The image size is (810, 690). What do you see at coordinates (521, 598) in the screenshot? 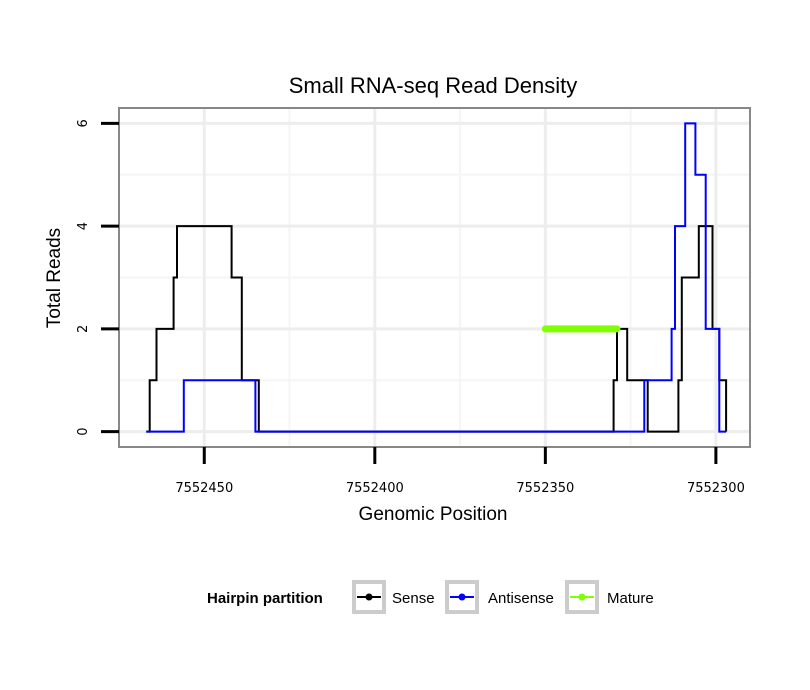
I see `legend-label: Antisense` at bounding box center [521, 598].